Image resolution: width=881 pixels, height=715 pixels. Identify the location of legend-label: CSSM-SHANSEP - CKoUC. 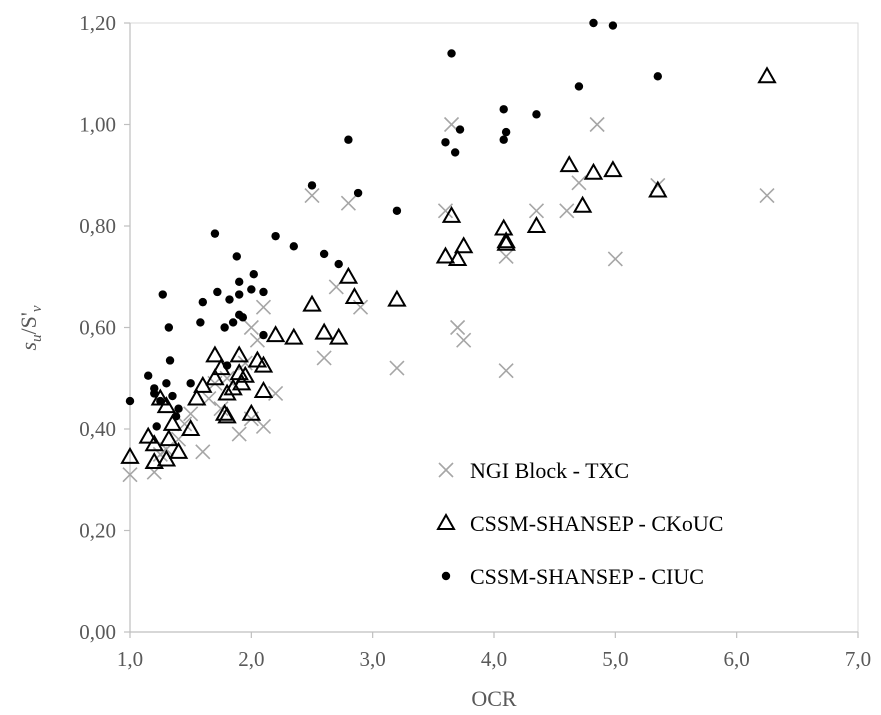
(596, 523).